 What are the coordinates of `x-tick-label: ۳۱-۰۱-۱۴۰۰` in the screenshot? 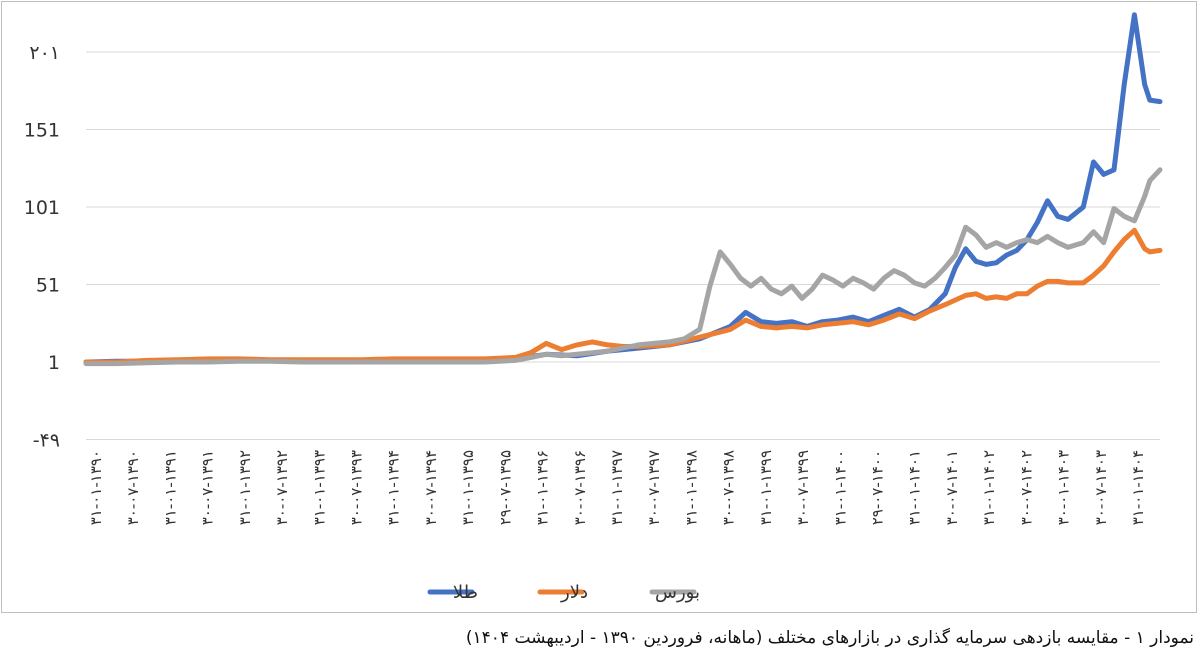 It's located at (840, 487).